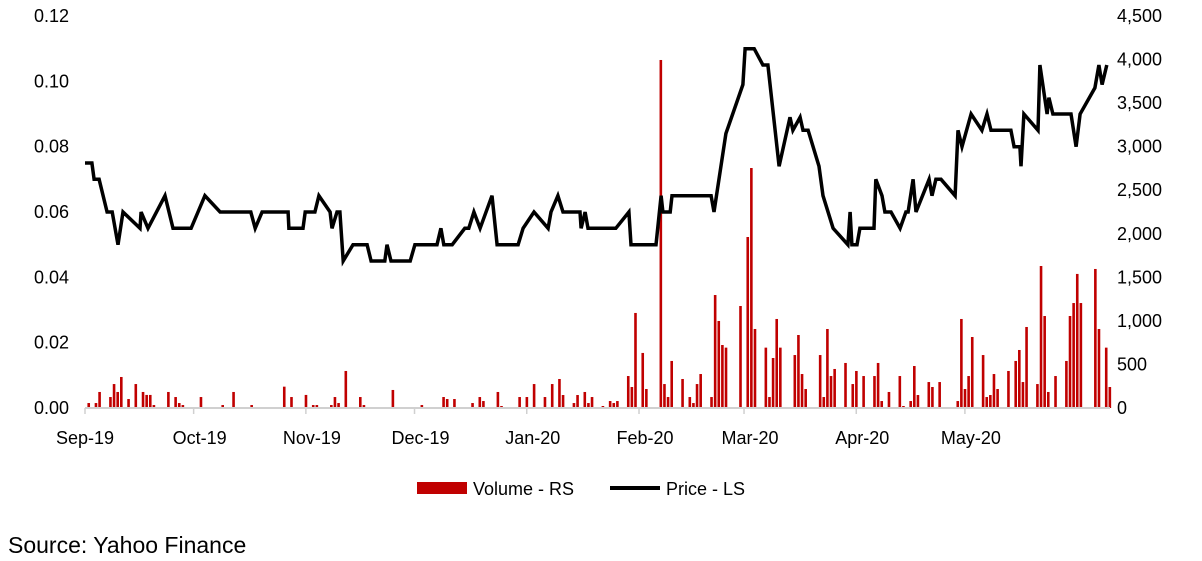 The image size is (1202, 561). Describe the element at coordinates (523, 489) in the screenshot. I see `legend-volume-label: Volume - RS` at that location.